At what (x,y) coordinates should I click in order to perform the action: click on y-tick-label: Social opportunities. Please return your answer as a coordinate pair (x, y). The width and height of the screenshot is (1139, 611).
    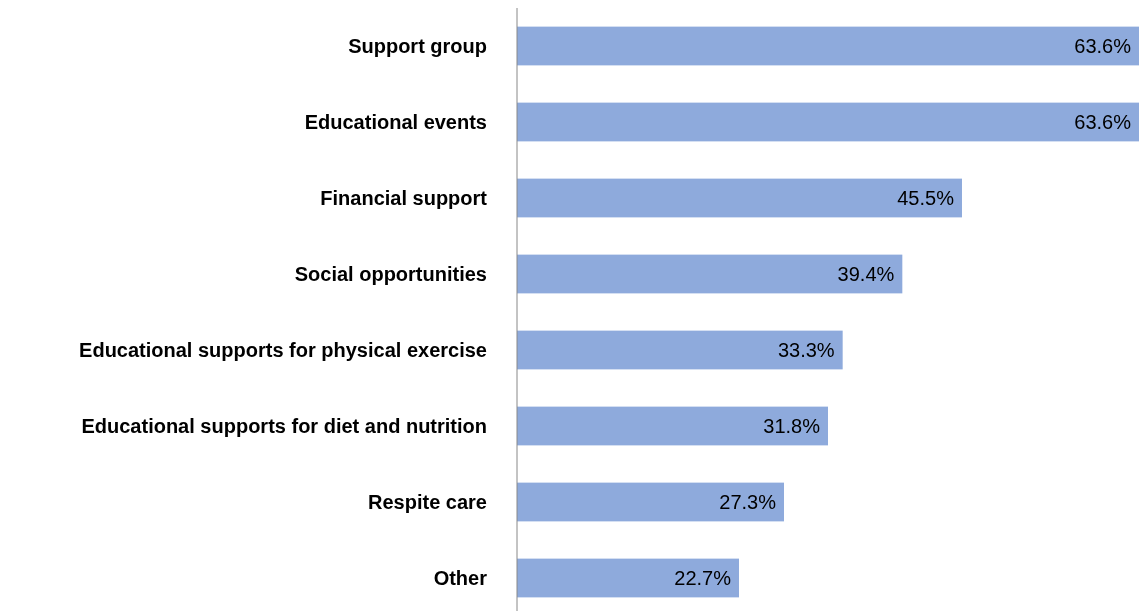
    Looking at the image, I should click on (390, 274).